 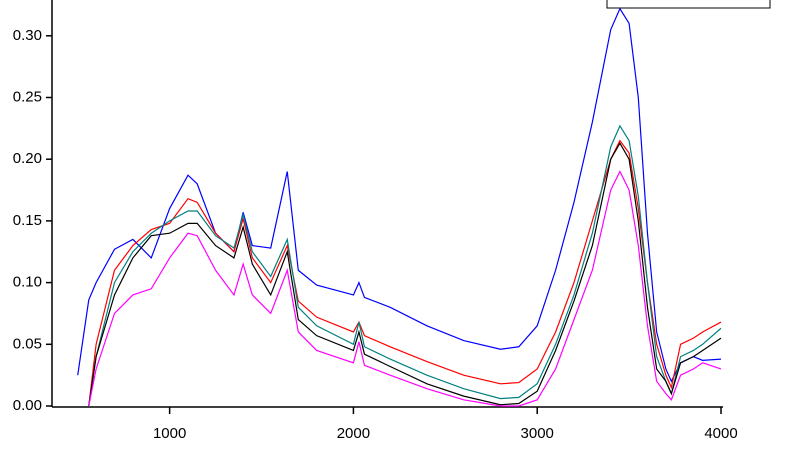 I want to click on y-tick-label: 0.20, so click(x=27, y=158).